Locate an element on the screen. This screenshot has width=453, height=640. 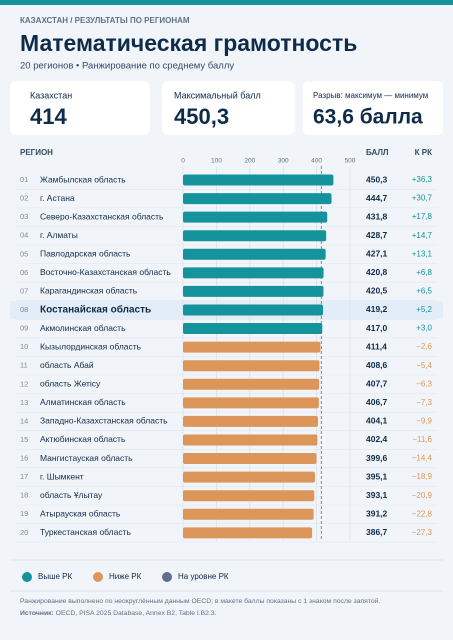
x-tick-label: 400 is located at coordinates (316, 161).